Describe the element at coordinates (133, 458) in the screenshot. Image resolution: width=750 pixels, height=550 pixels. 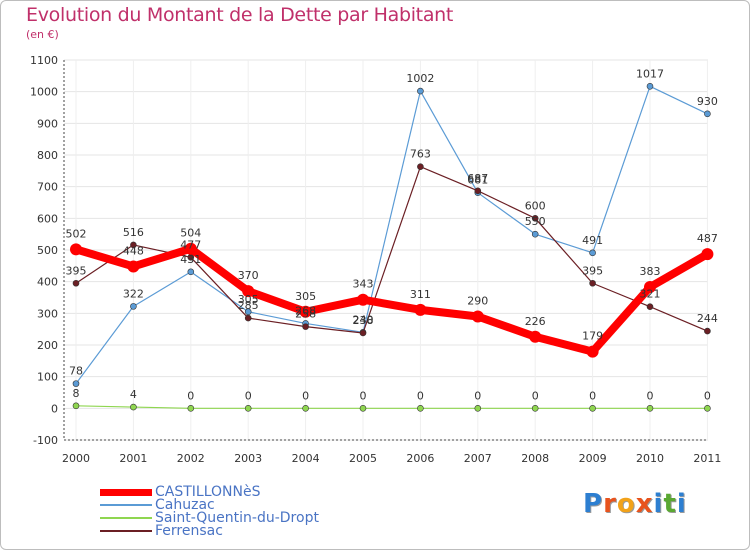
I see `x-tick-label: 2001` at that location.